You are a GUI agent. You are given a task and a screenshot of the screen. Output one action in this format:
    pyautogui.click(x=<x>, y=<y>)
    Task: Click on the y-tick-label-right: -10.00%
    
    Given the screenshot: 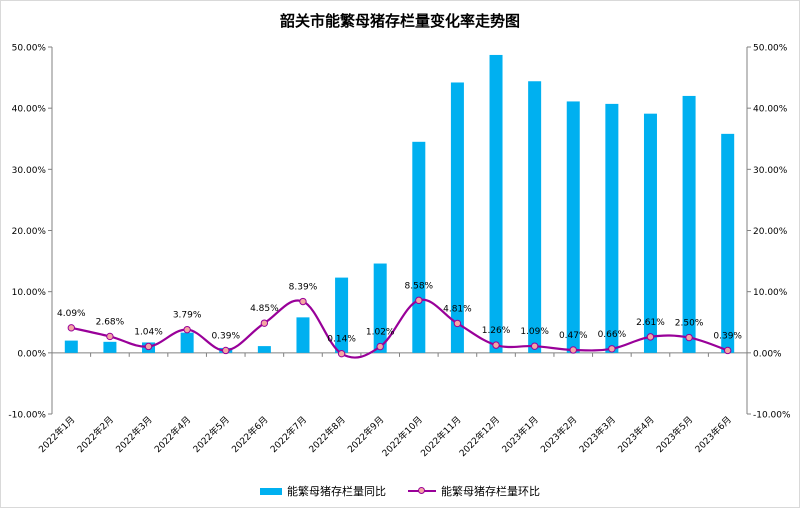 What is the action you would take?
    pyautogui.click(x=772, y=416)
    